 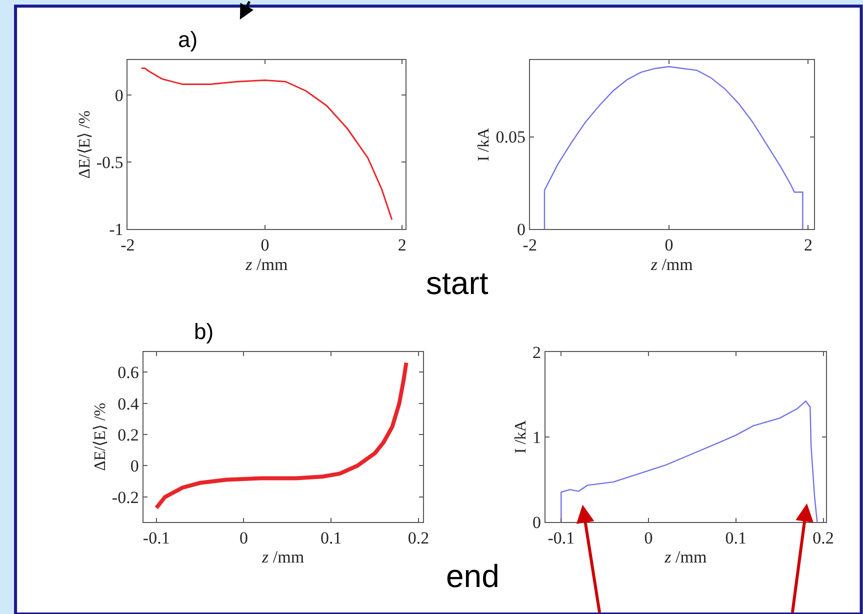 I want to click on y-tick-label: -0.2, so click(x=125, y=497).